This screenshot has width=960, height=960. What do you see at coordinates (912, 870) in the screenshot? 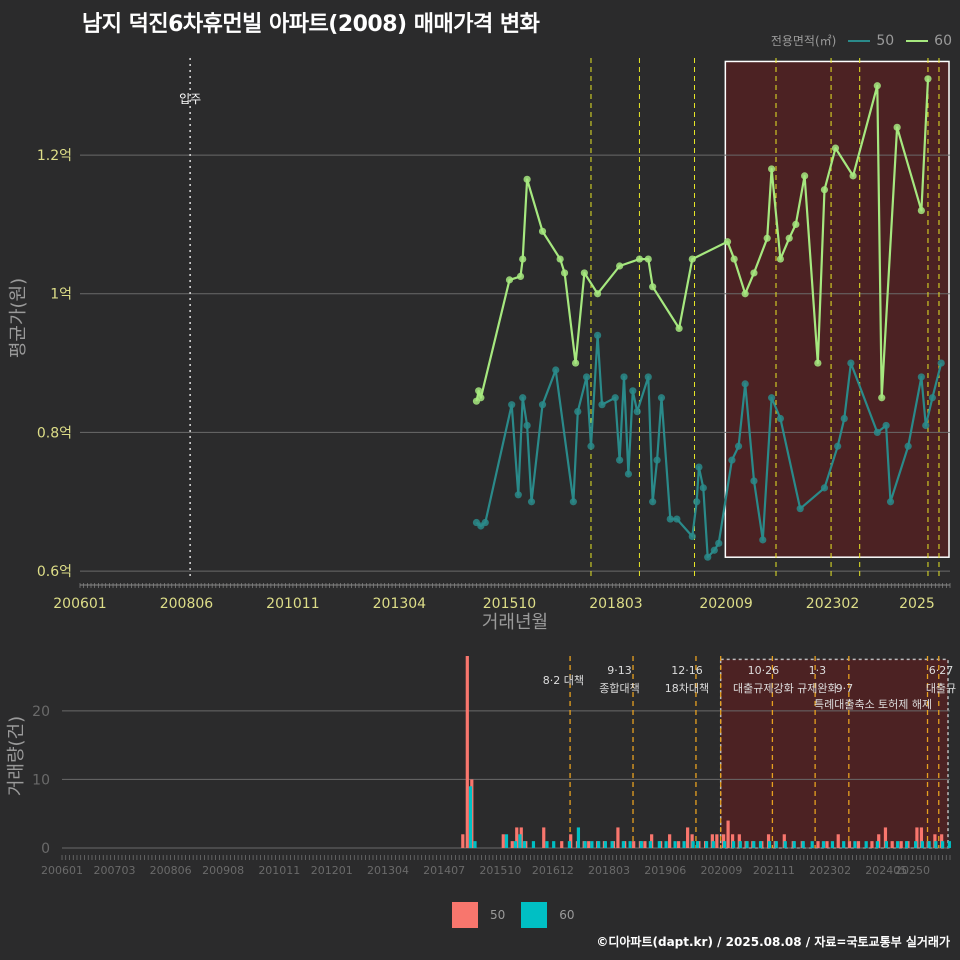
I see `volume-x-tick-label: 20250` at bounding box center [912, 870].